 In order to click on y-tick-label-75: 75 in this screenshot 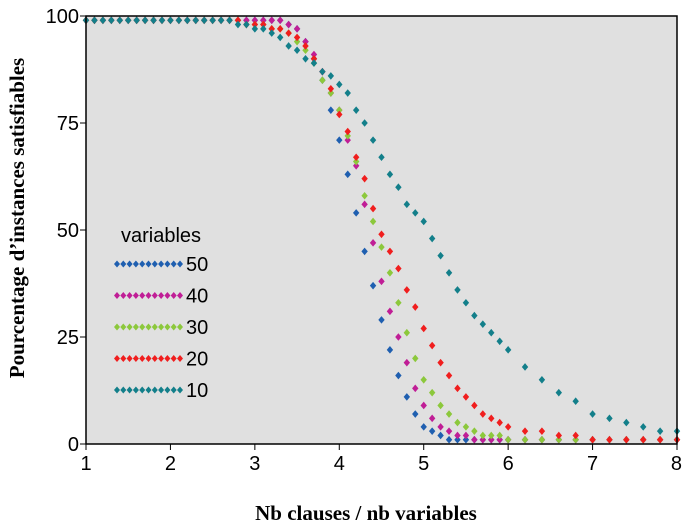, I will do `click(68, 124)`.